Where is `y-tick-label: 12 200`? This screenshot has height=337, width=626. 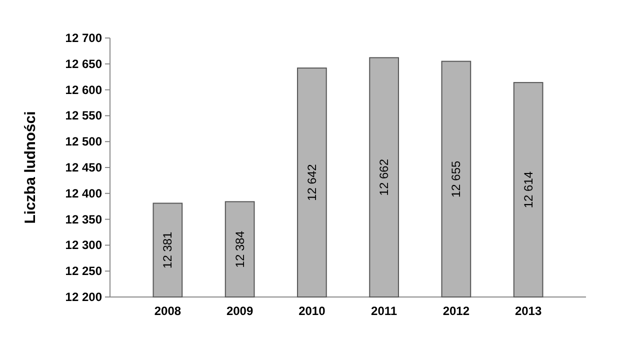
y-tick-label: 12 200 is located at coordinates (83, 297).